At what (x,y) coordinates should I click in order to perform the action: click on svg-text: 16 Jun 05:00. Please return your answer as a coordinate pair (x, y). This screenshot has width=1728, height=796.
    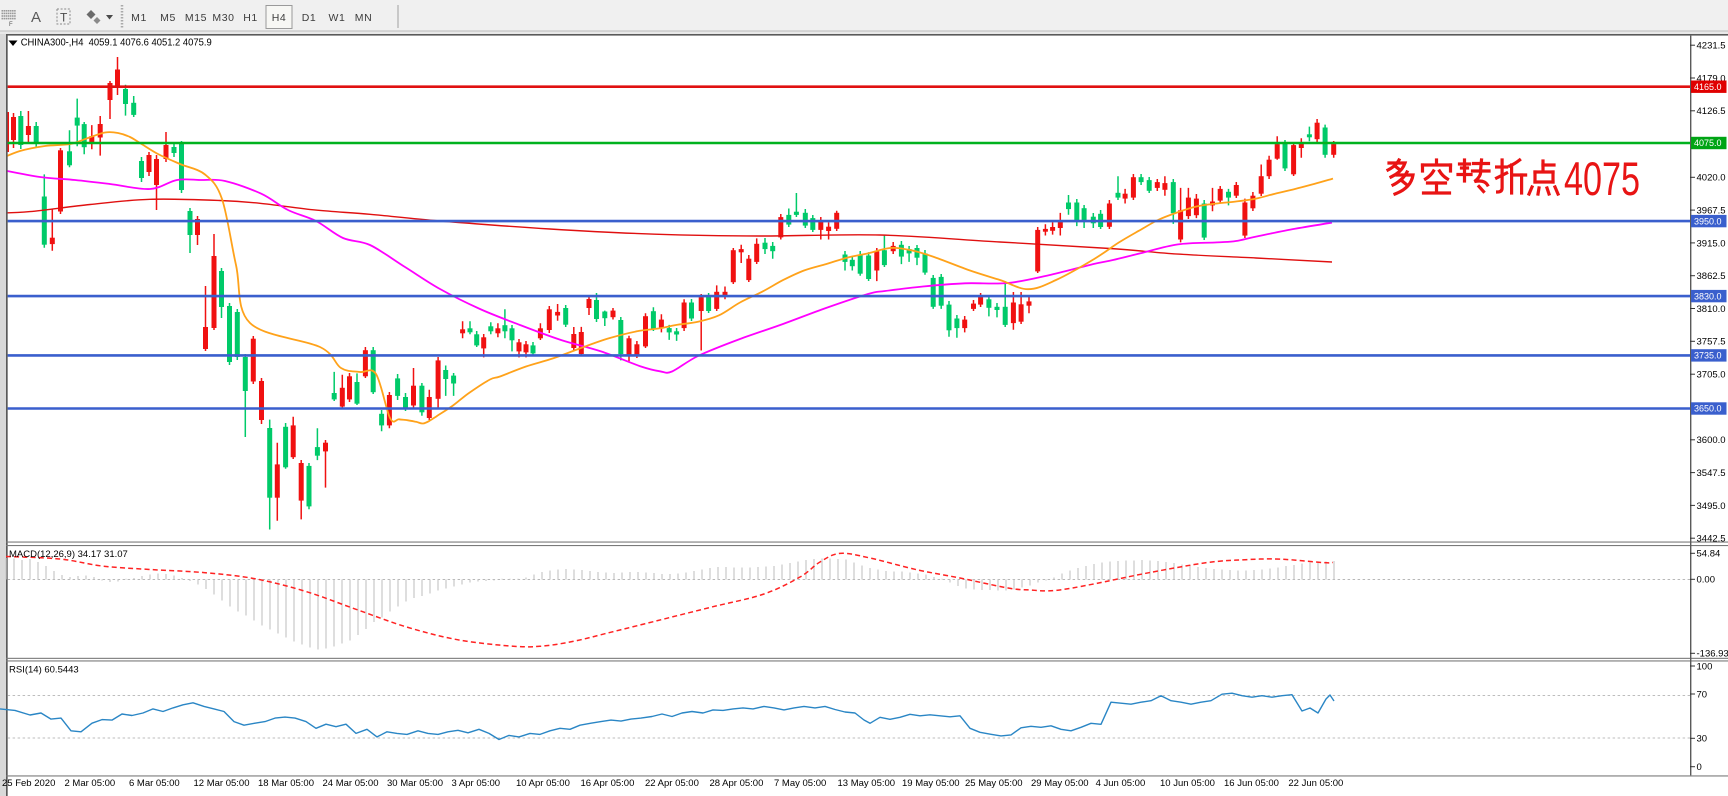
    Looking at the image, I should click on (1251, 783).